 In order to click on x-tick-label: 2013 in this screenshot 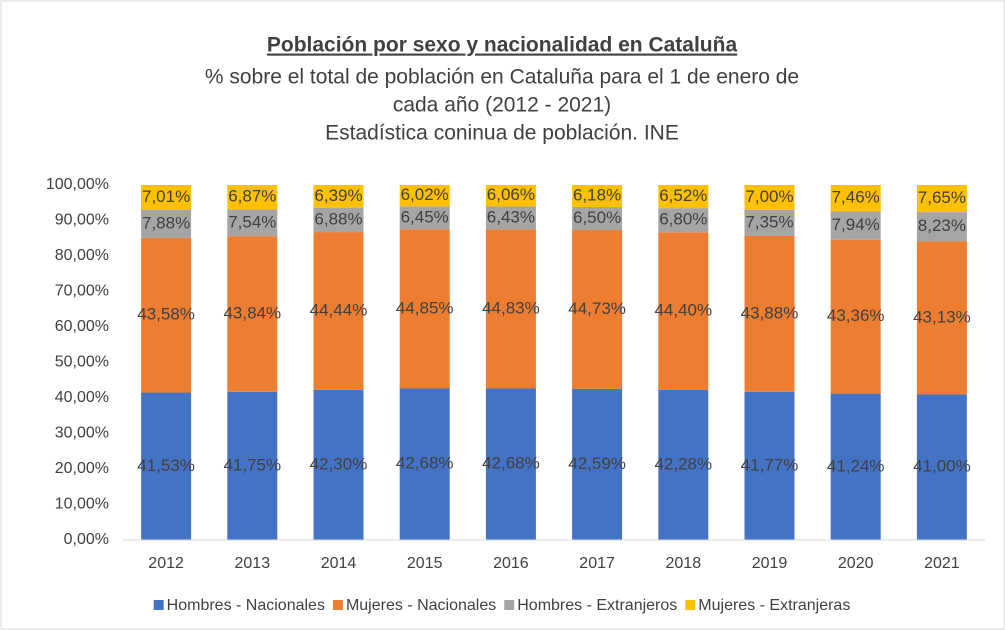, I will do `click(253, 563)`.